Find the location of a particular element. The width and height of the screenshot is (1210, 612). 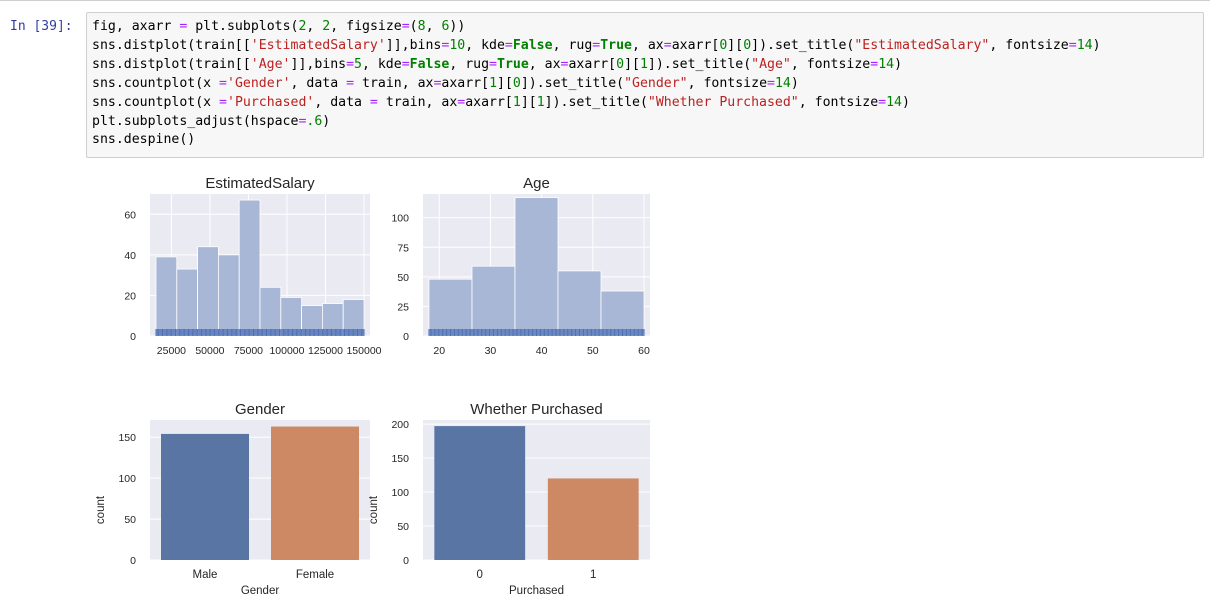

chart-title: Whether Purchased is located at coordinates (536, 409).